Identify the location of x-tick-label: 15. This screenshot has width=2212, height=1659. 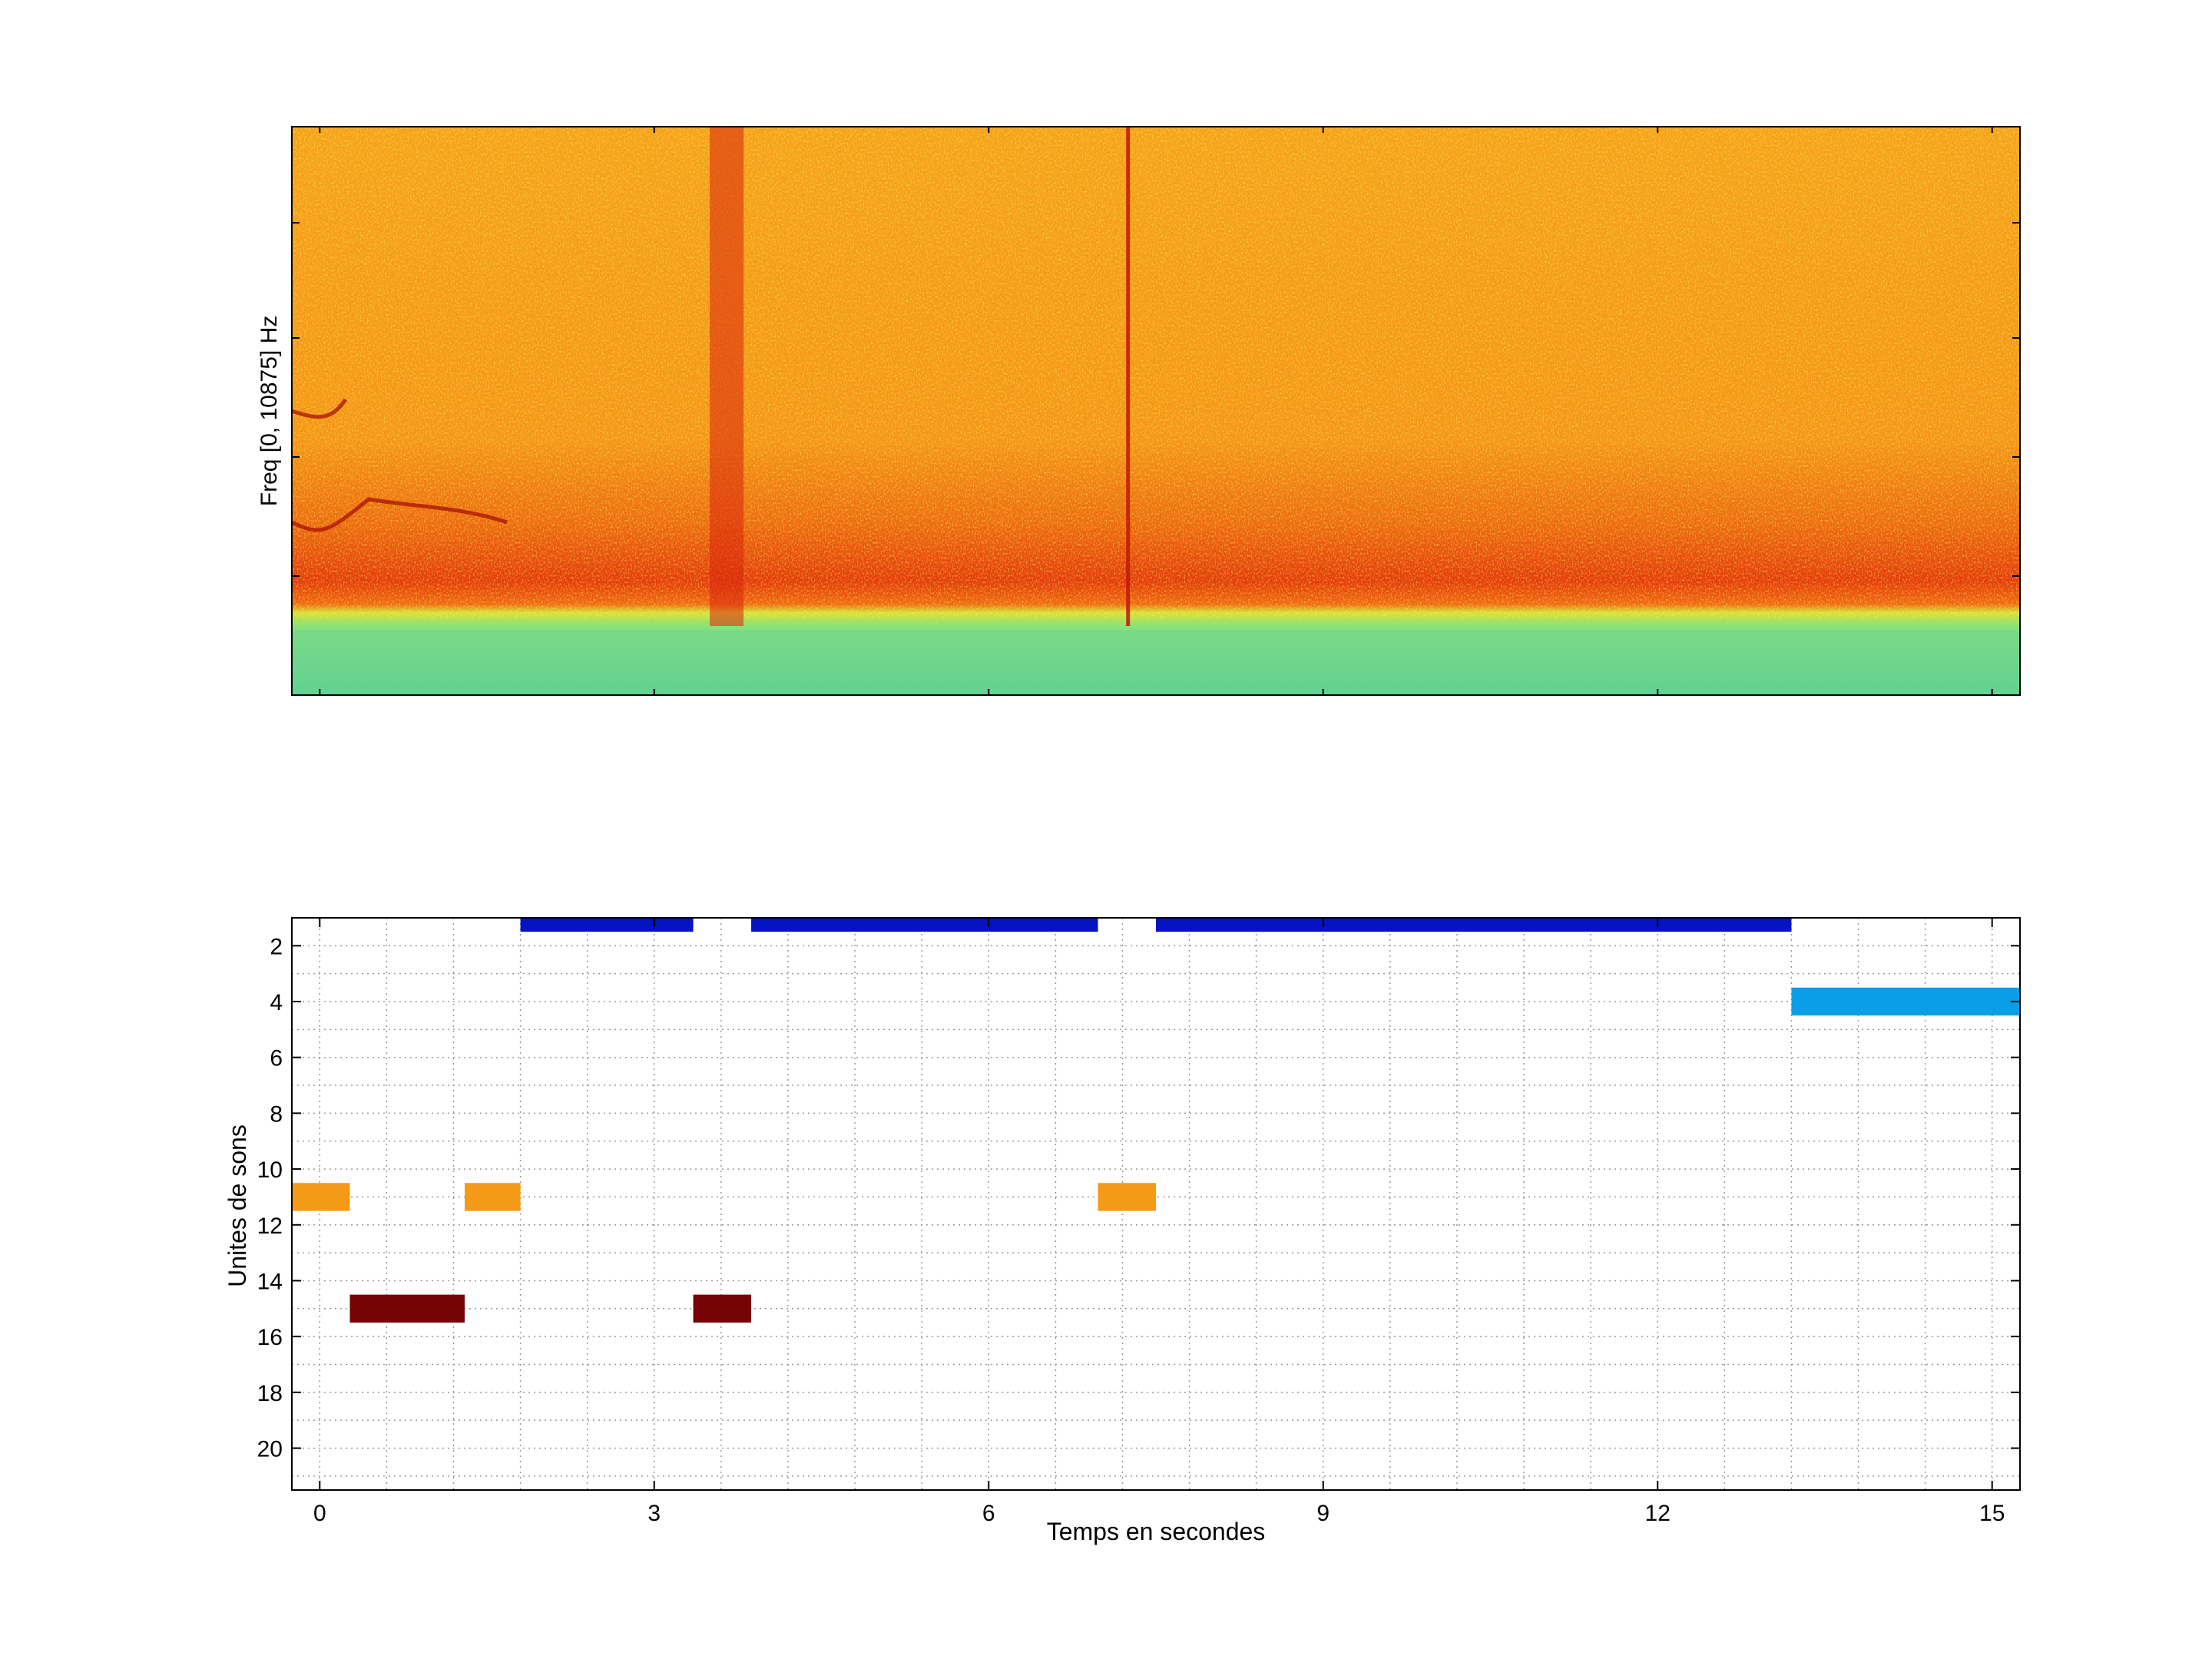
(1992, 1514).